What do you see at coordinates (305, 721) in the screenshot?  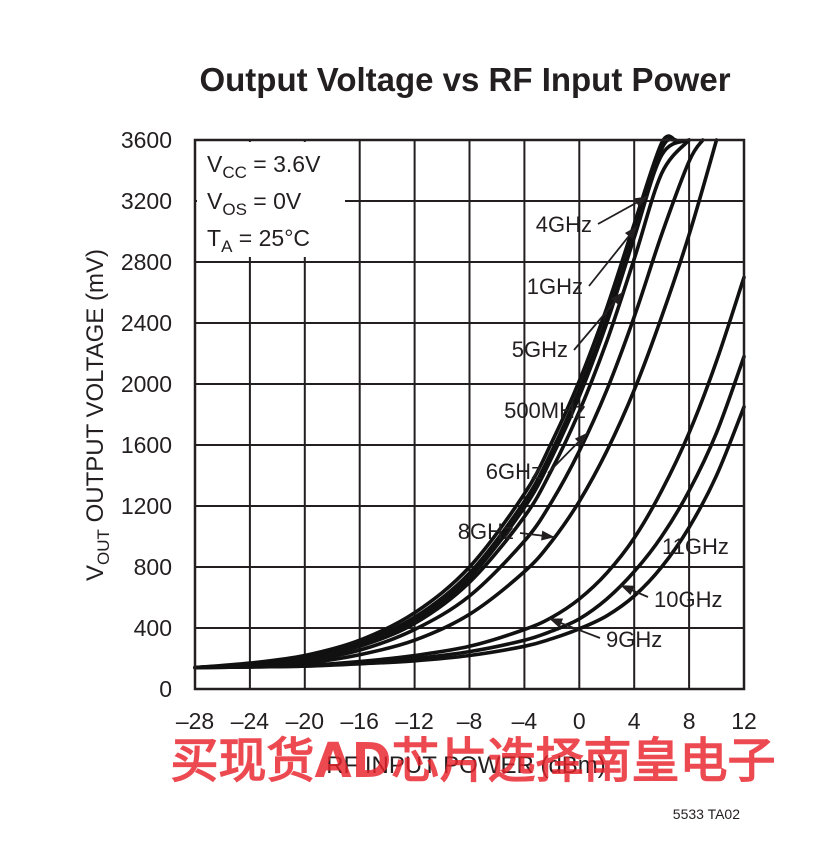 I see `x-tick-label: –20` at bounding box center [305, 721].